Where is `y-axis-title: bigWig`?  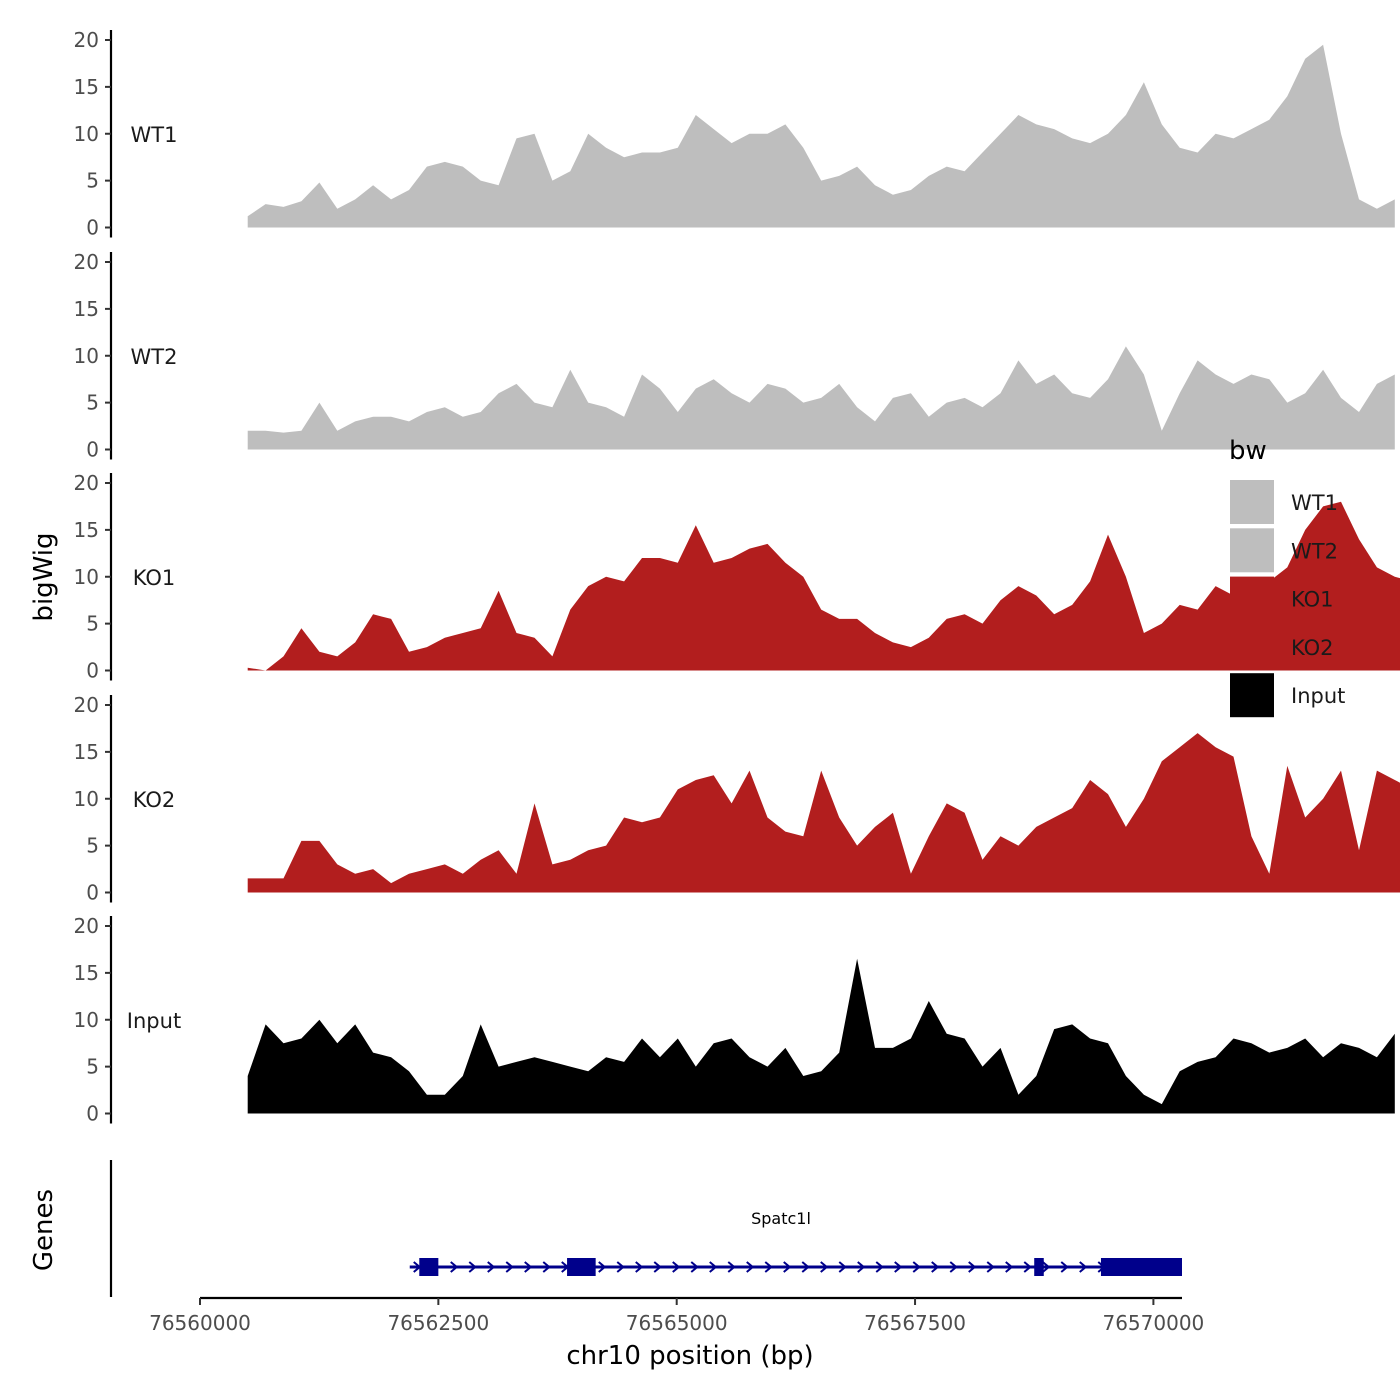
y-axis-title: bigWig is located at coordinates (44, 576).